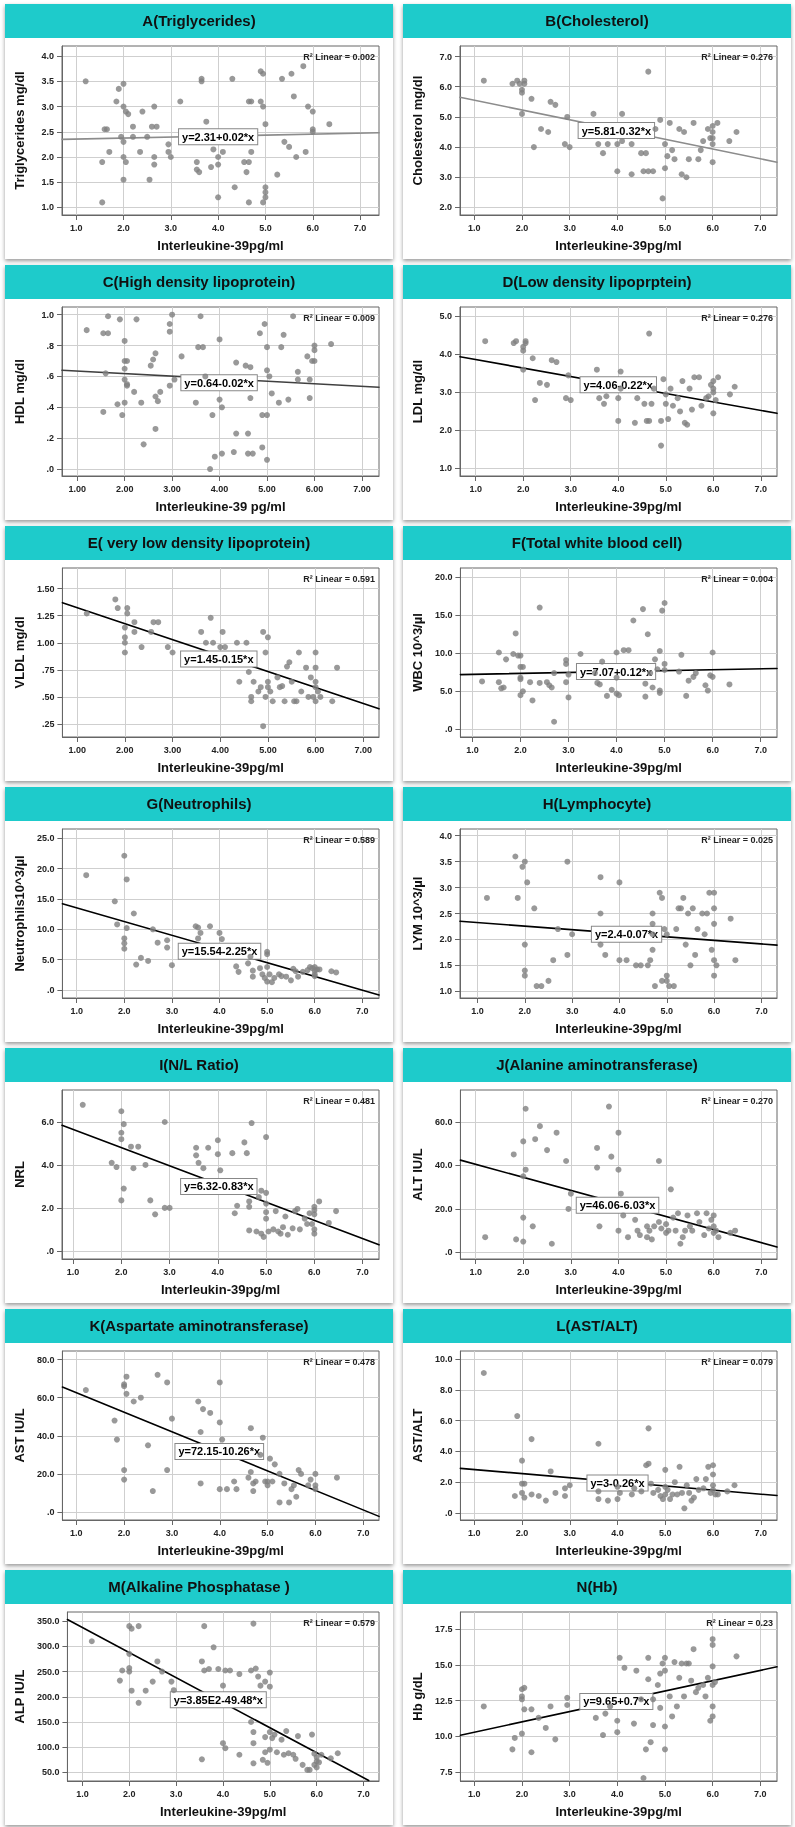 The height and width of the screenshot is (1827, 795). I want to click on y-tick-label: 6.0, so click(446, 1420).